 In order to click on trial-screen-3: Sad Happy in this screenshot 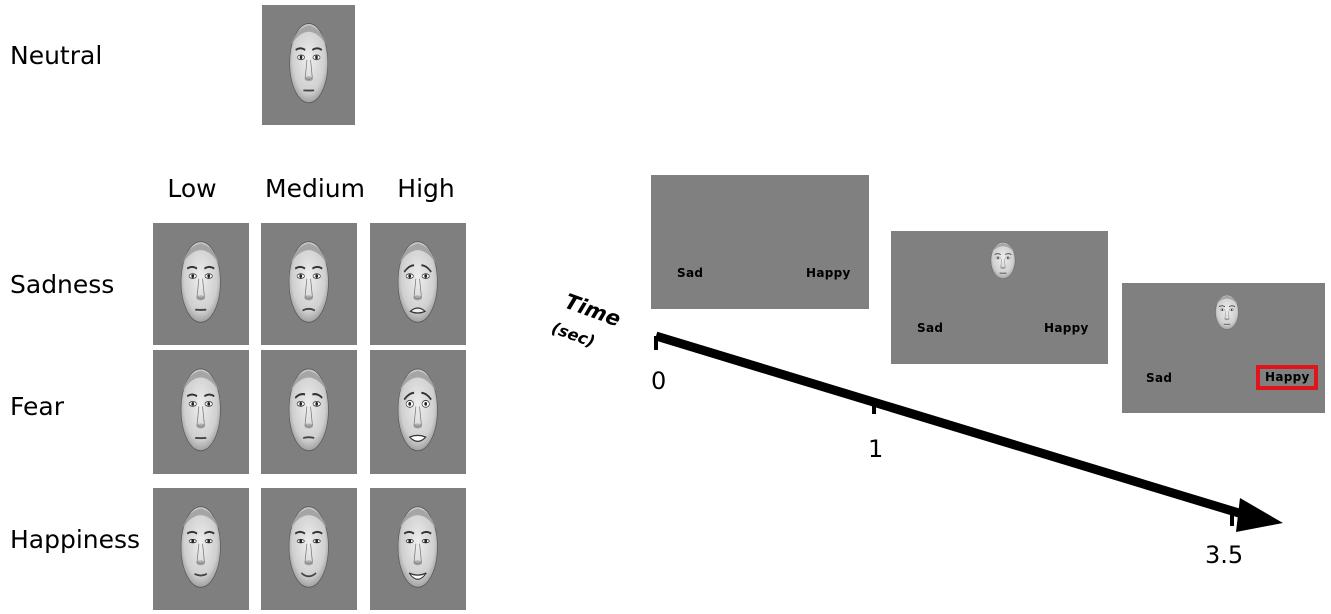, I will do `click(1223, 348)`.